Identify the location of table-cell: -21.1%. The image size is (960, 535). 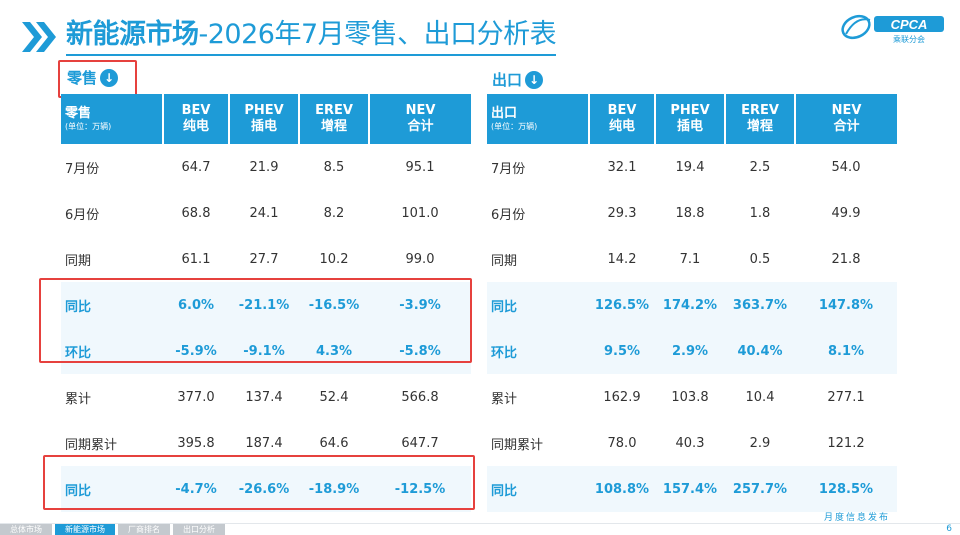
(264, 305).